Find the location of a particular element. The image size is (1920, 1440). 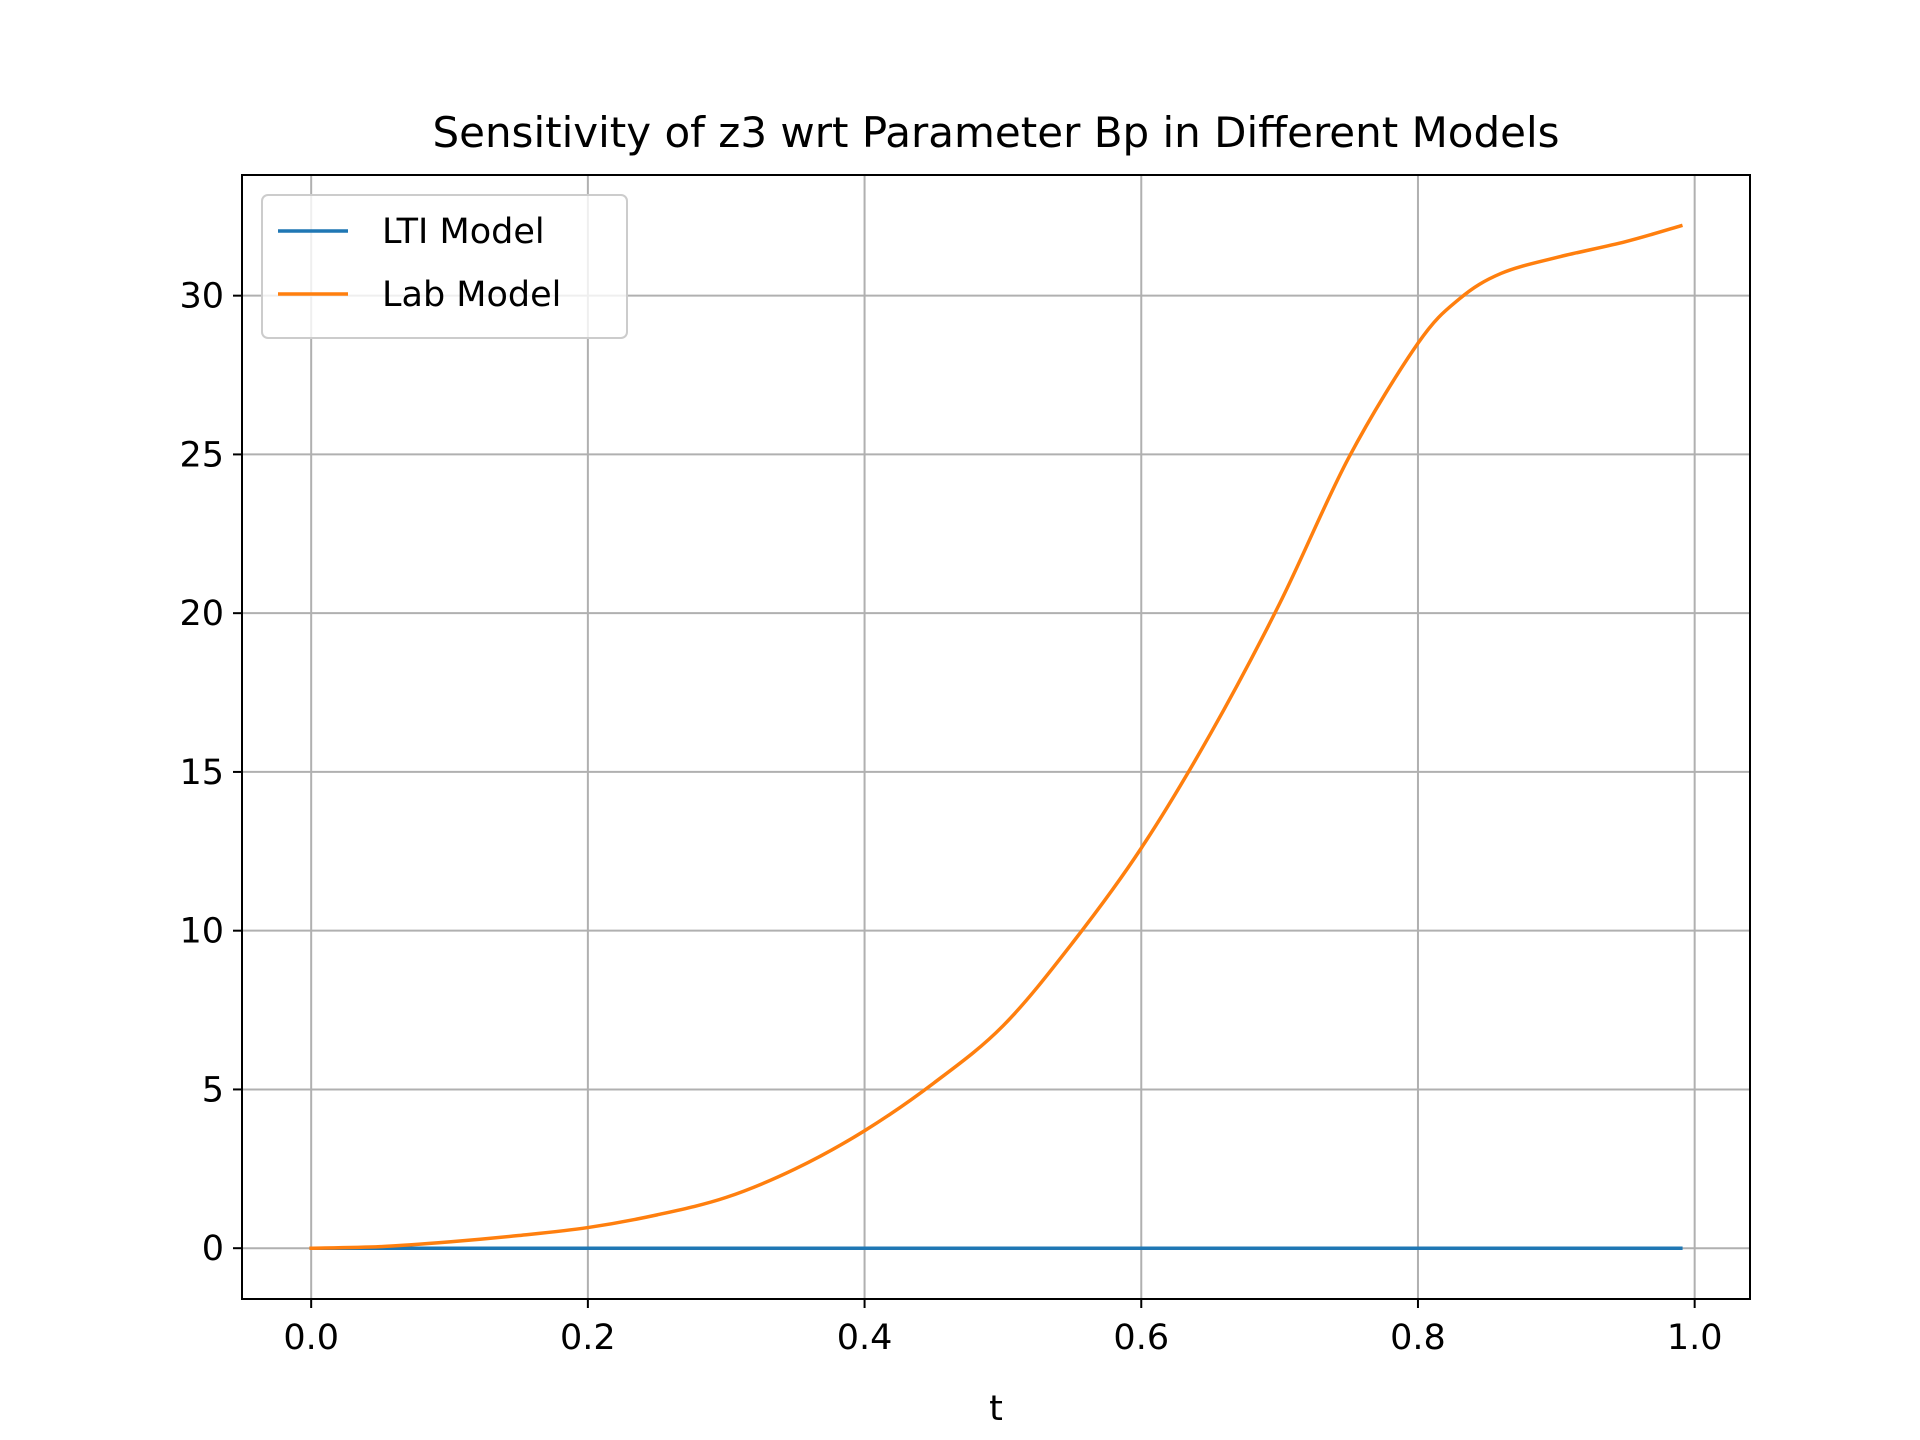

legend-label-lab-model: Lab Model is located at coordinates (471, 295).